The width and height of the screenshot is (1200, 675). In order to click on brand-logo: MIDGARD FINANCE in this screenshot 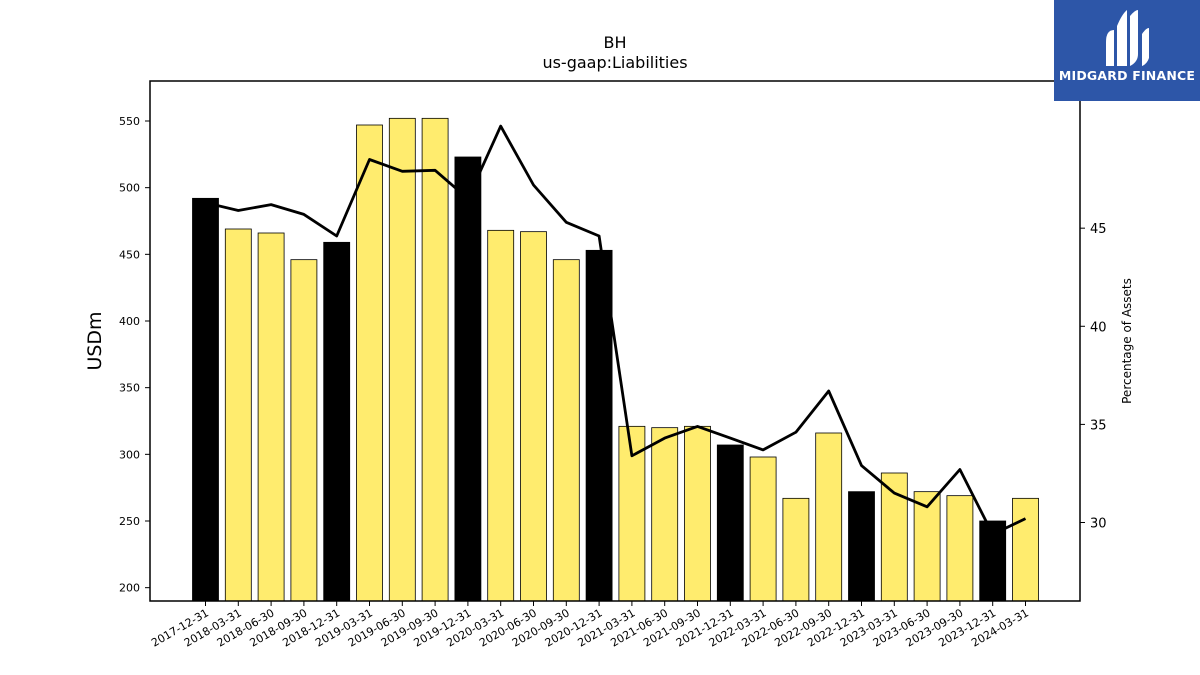, I will do `click(1127, 50)`.